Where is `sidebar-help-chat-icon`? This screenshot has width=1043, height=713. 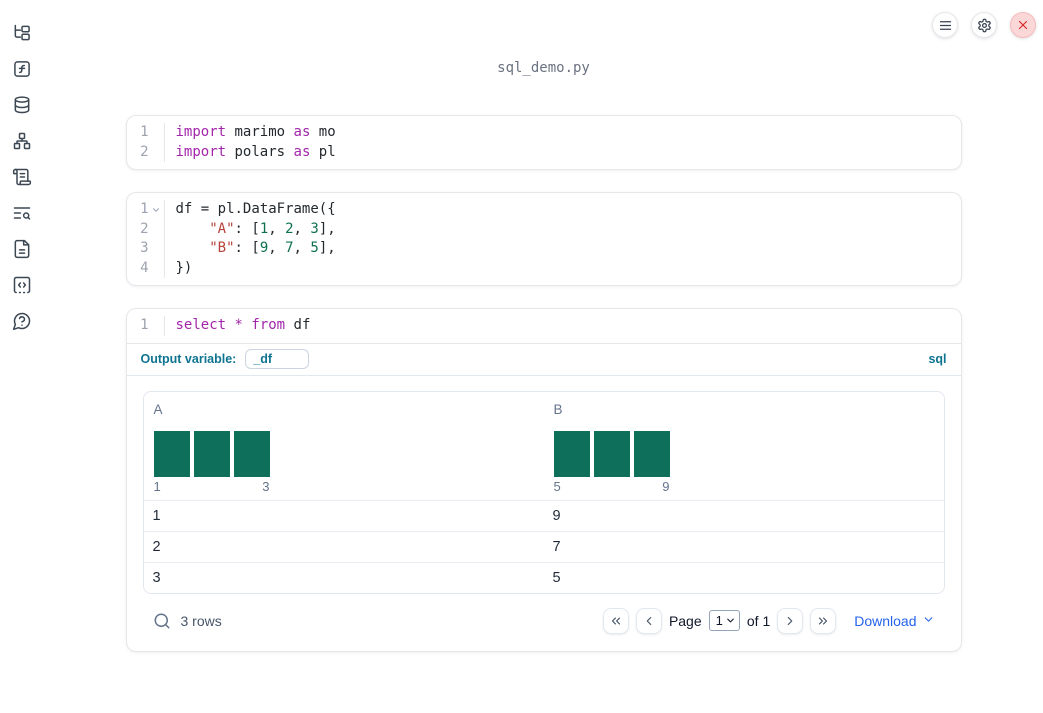
sidebar-help-chat-icon is located at coordinates (22, 321).